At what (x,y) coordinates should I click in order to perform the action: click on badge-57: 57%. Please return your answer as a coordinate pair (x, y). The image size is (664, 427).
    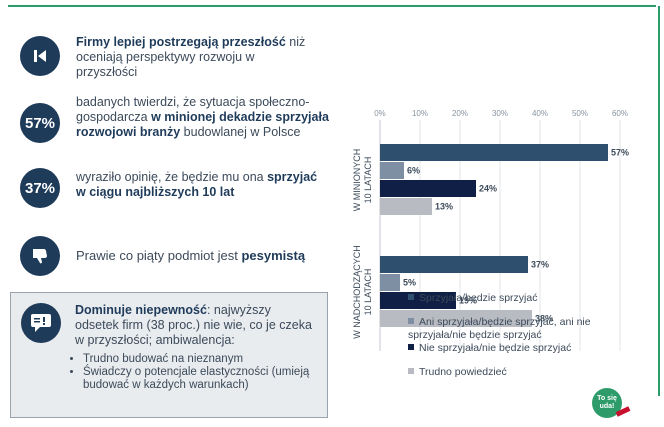
    Looking at the image, I should click on (40, 123).